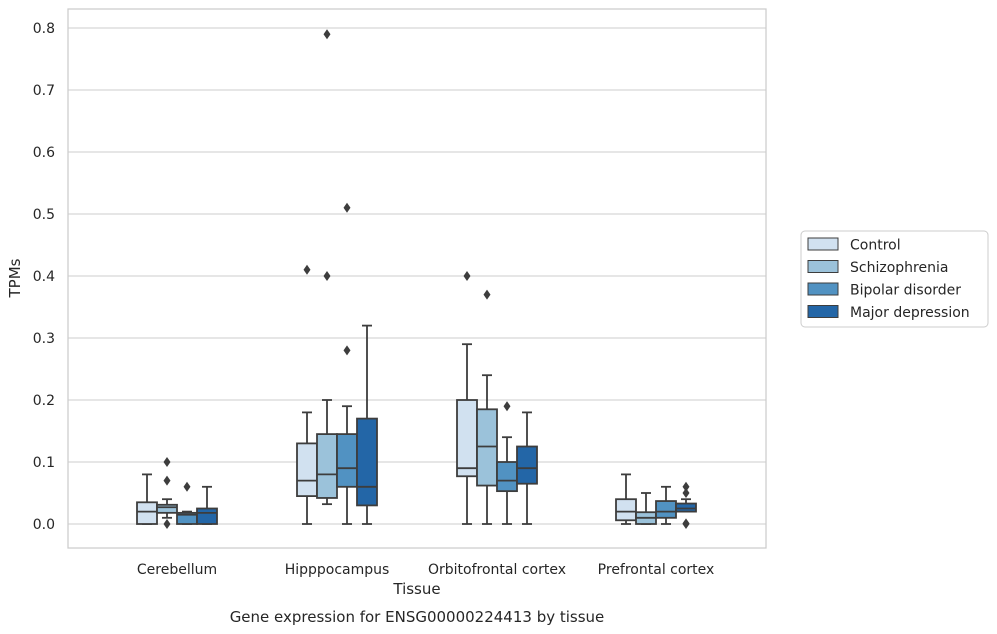 The image size is (997, 634). Describe the element at coordinates (44, 339) in the screenshot. I see `y-tick-label: 0.3` at that location.